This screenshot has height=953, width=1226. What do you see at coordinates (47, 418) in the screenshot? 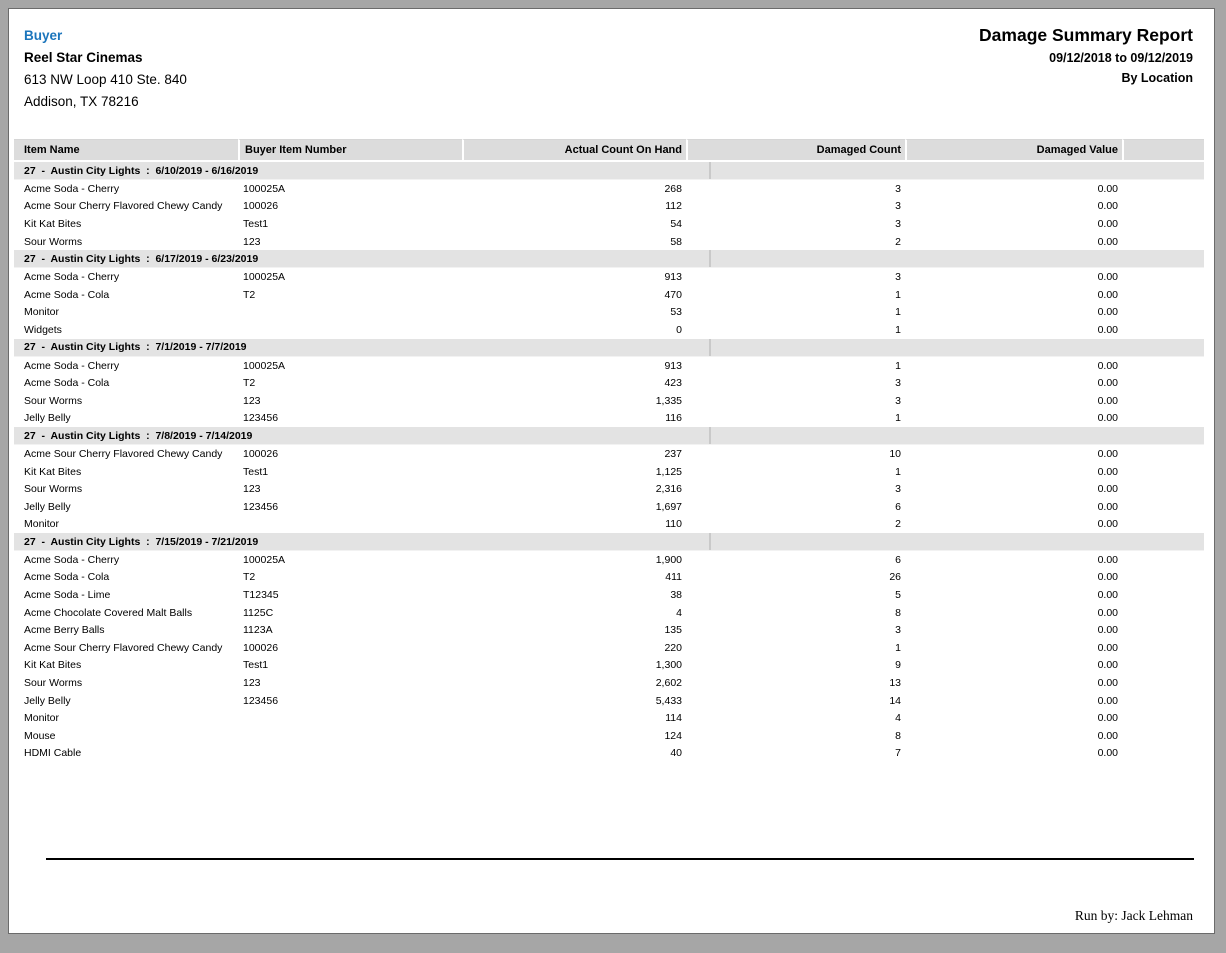
I see `cell-item-name: Jelly Belly` at bounding box center [47, 418].